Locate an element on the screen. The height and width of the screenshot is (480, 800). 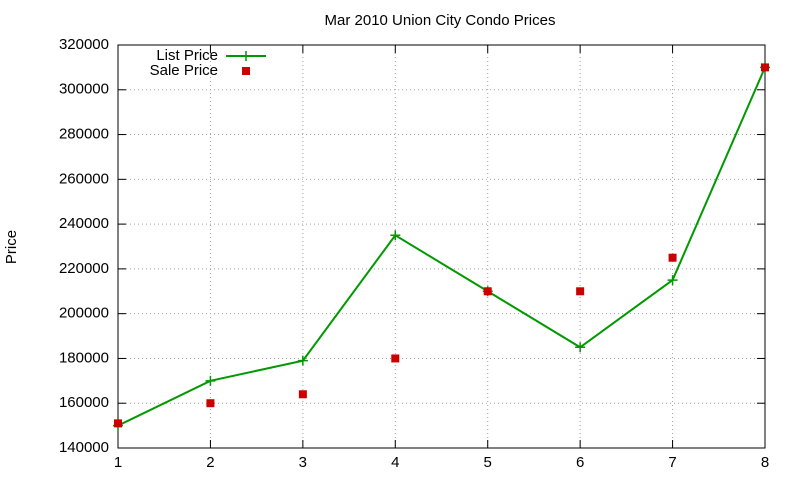
chart-title: Mar 2010 Union City Condo Prices is located at coordinates (440, 20).